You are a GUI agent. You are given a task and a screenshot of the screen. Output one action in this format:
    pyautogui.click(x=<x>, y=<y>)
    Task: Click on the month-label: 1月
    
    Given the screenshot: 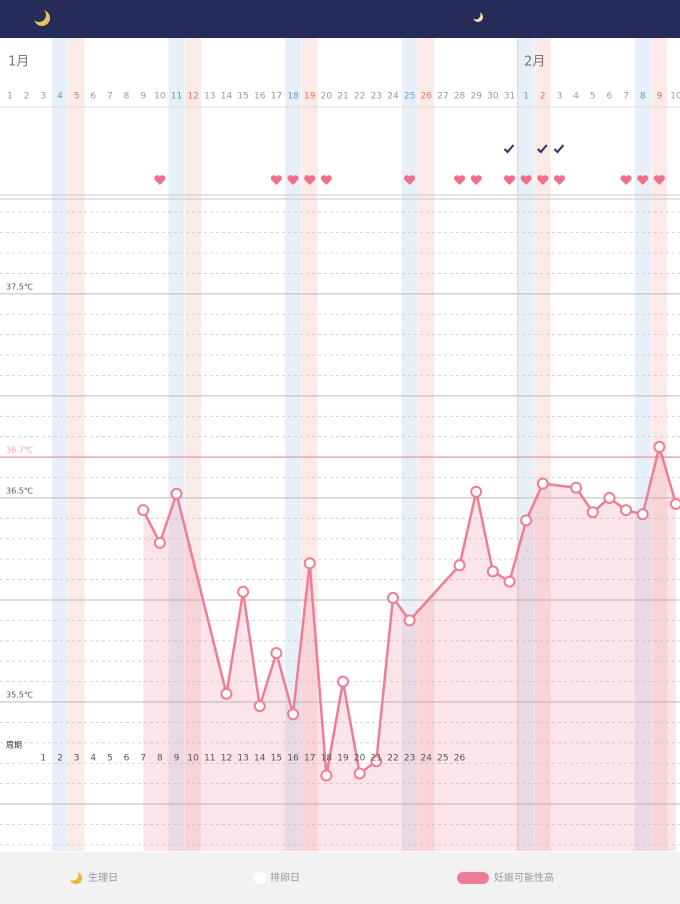 What is the action you would take?
    pyautogui.click(x=18, y=62)
    